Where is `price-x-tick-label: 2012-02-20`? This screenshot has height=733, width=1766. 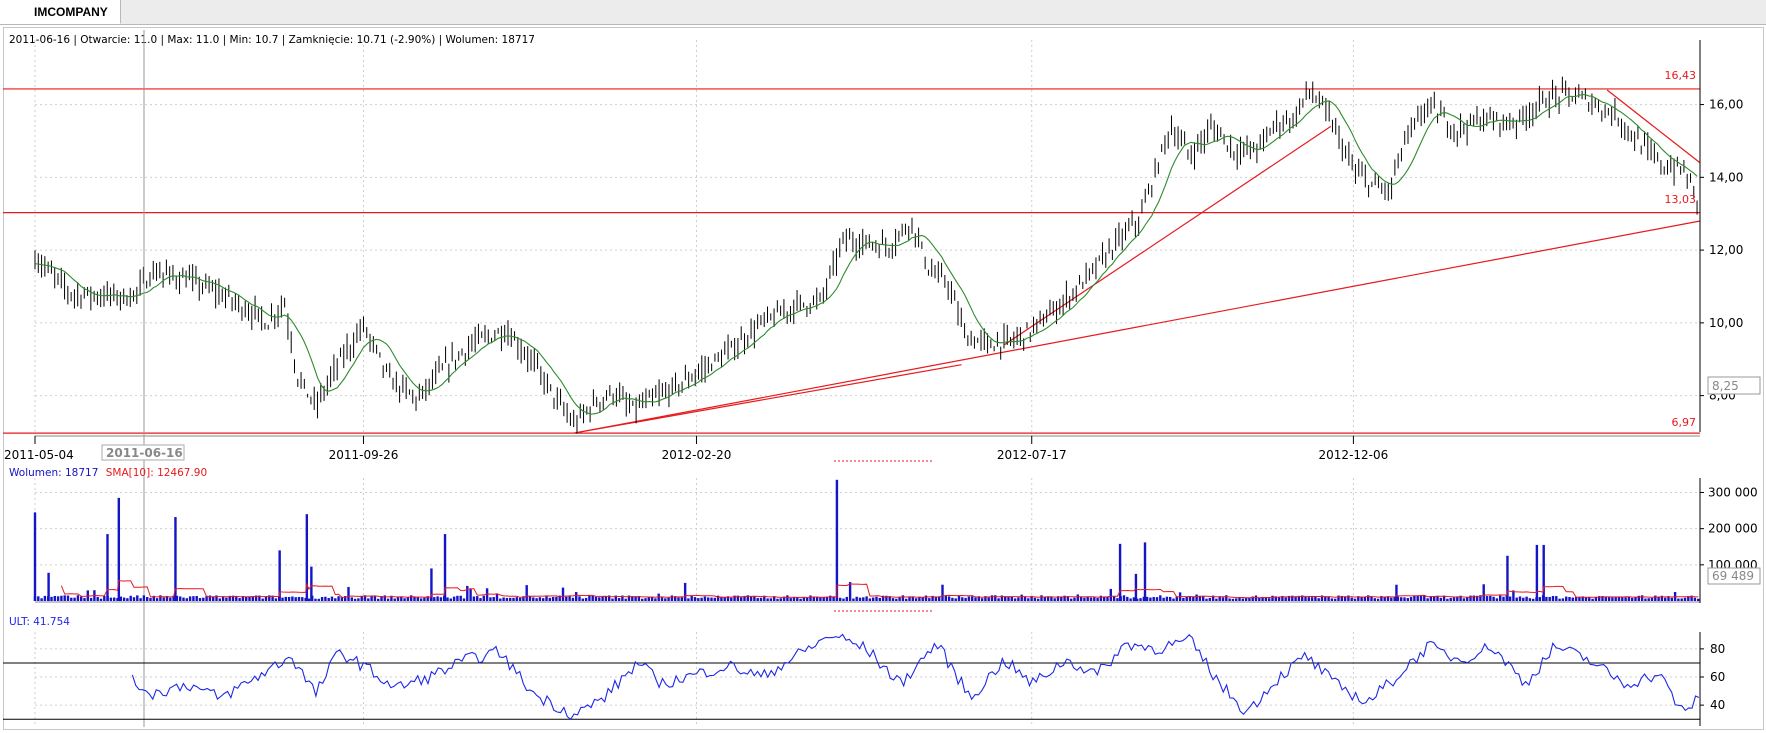 price-x-tick-label: 2012-02-20 is located at coordinates (697, 455).